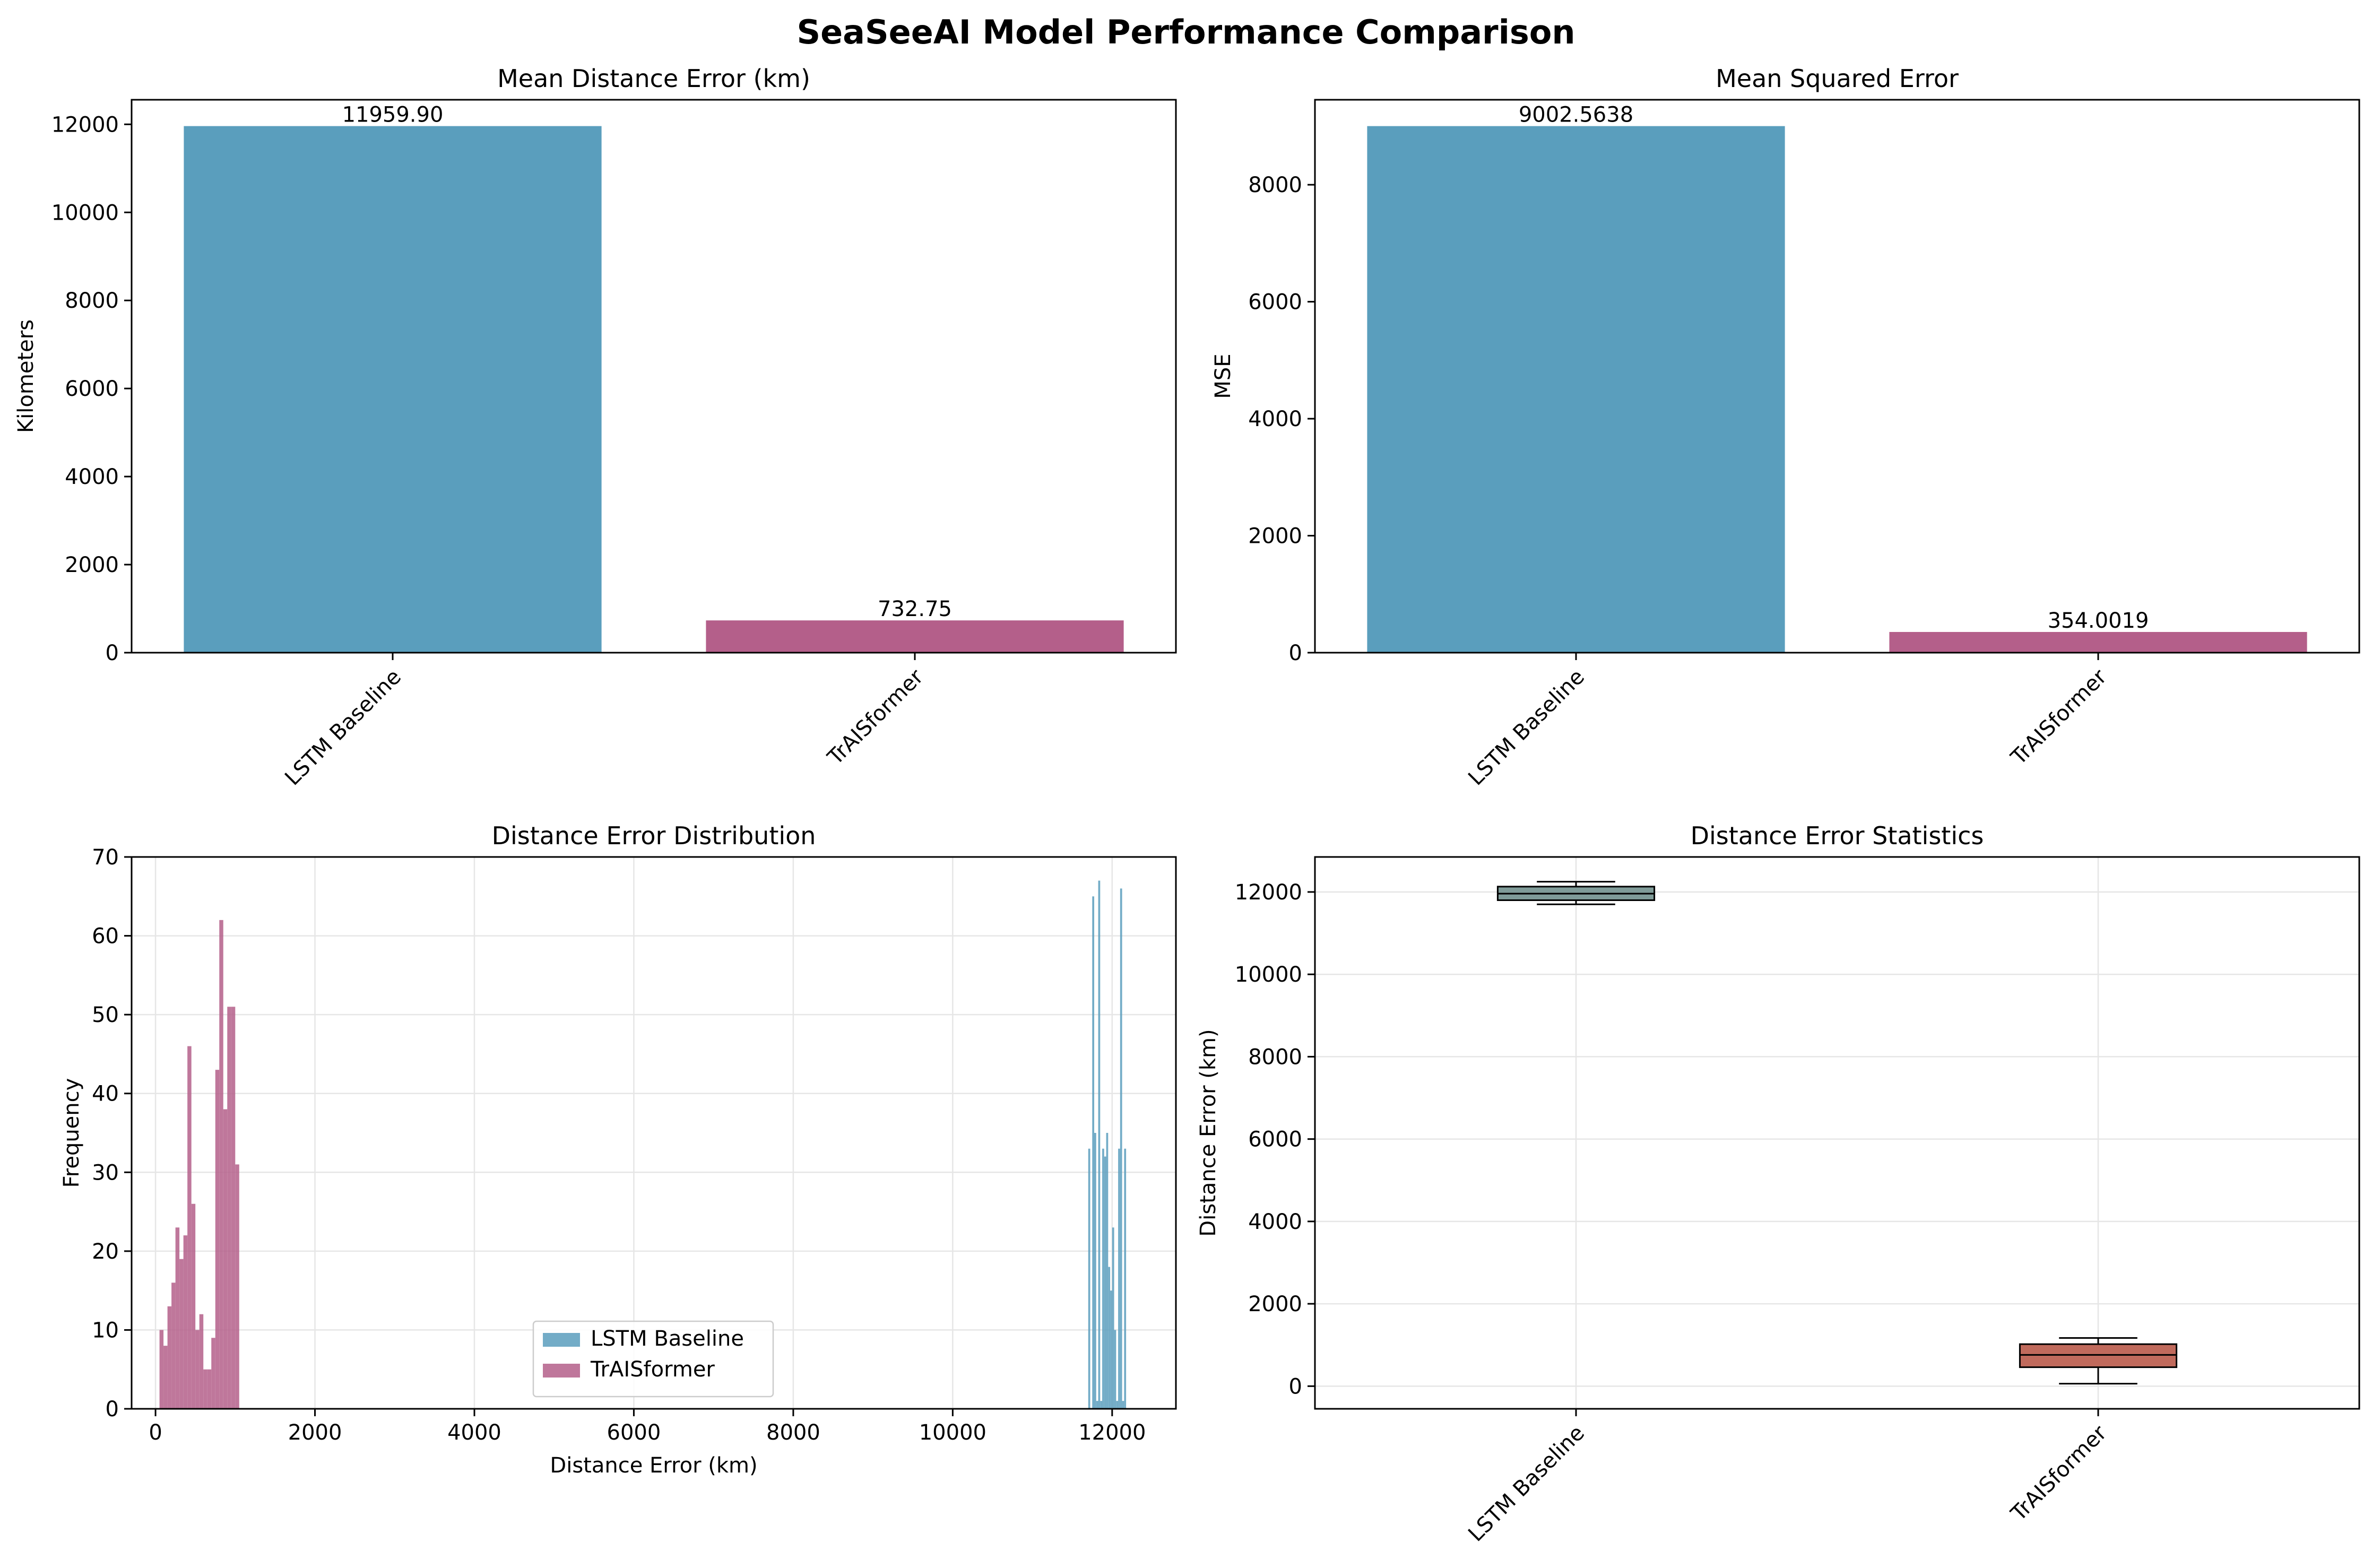 This screenshot has height=1568, width=2372. Describe the element at coordinates (1576, 115) in the screenshot. I see `bar-value-label: 9002.5638` at that location.